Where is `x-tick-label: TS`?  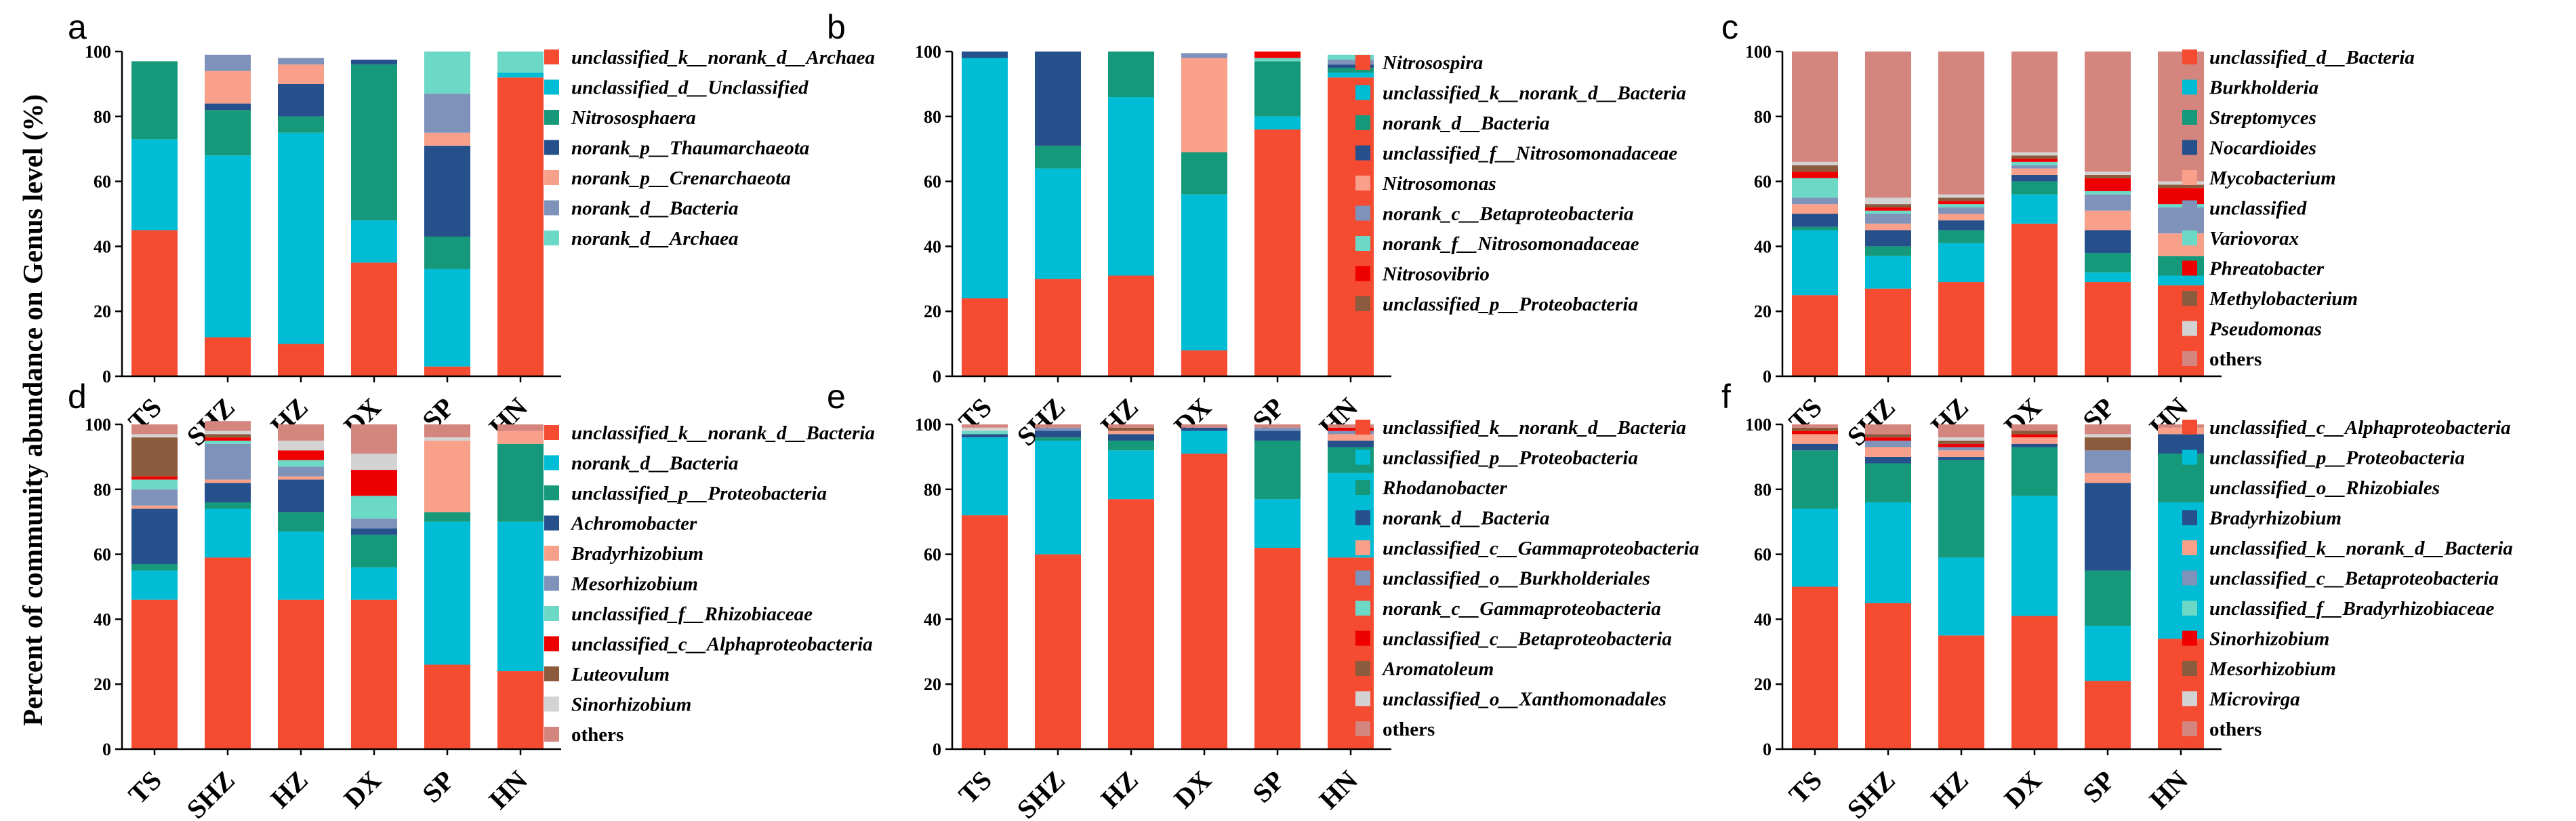
x-tick-label: TS is located at coordinates (976, 787).